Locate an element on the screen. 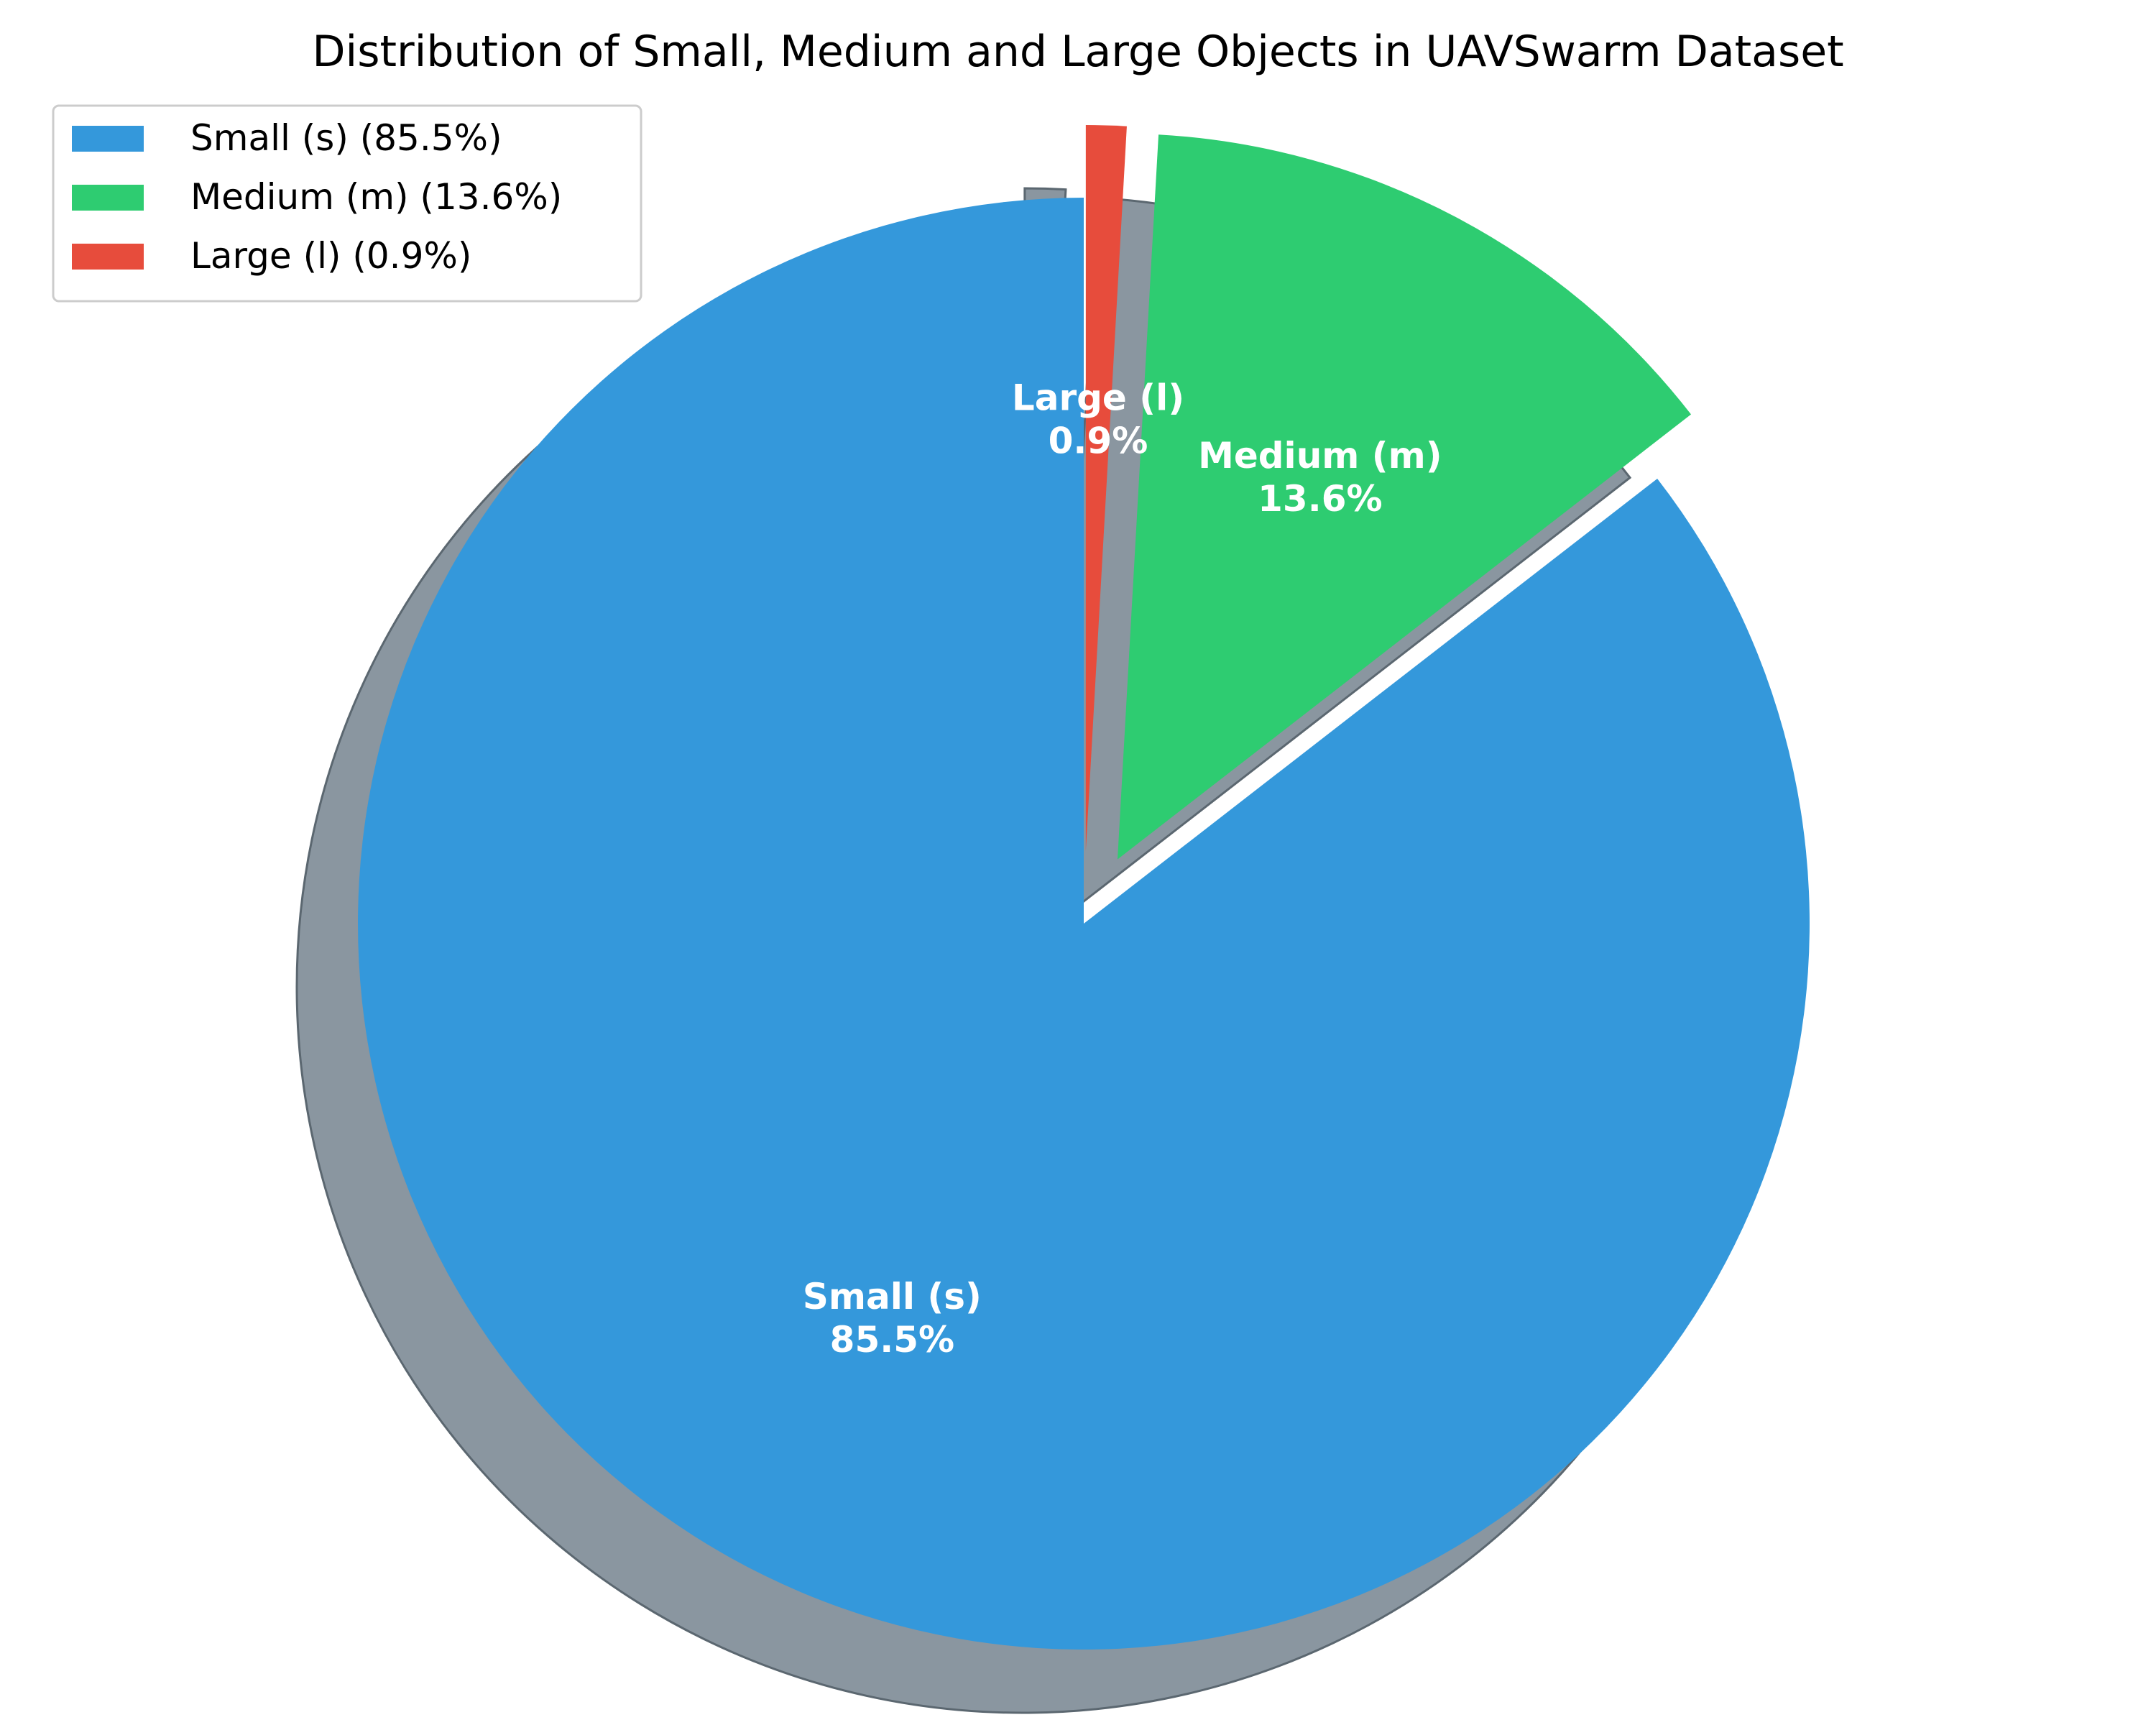  pie-slice-medium is located at coordinates (1404, 497).